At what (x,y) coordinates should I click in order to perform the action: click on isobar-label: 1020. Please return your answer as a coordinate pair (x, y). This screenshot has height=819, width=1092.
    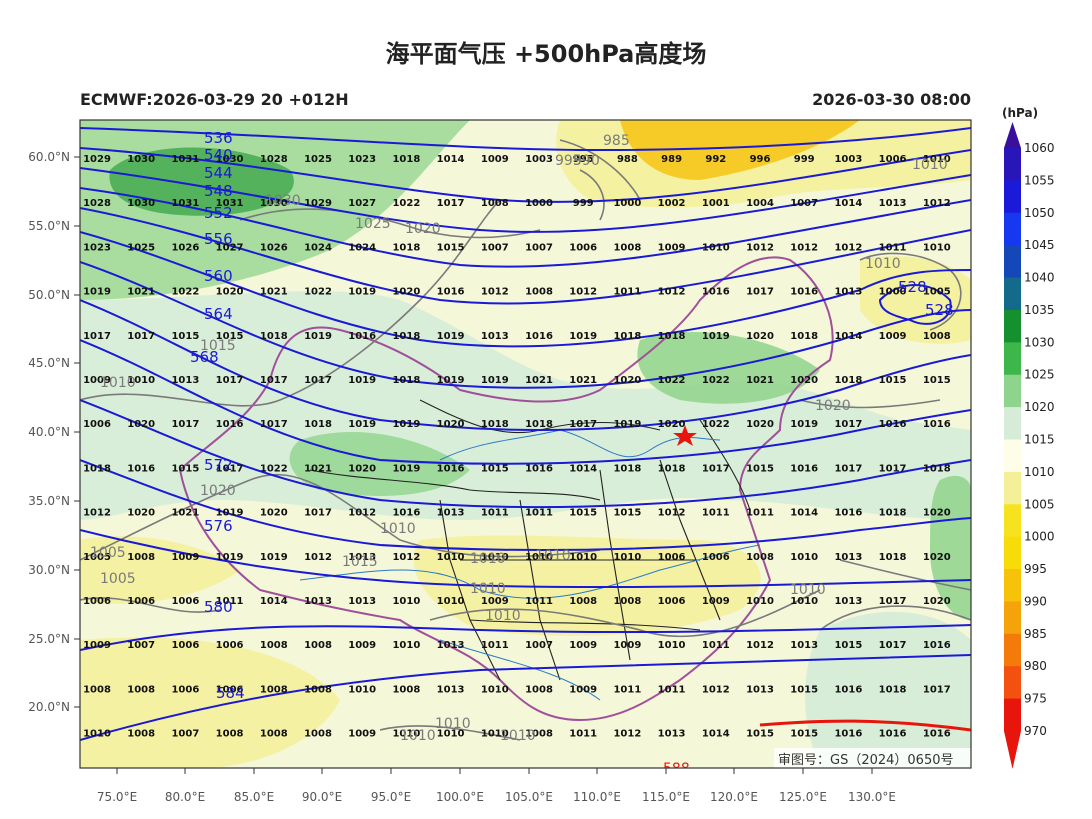
    Looking at the image, I should click on (423, 229).